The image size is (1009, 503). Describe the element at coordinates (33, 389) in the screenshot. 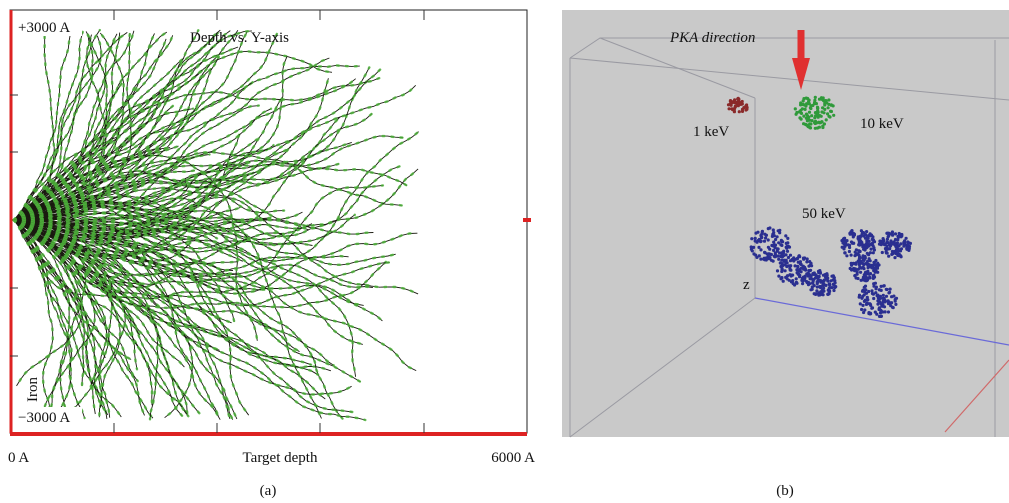

I see `material-label: Iron` at that location.